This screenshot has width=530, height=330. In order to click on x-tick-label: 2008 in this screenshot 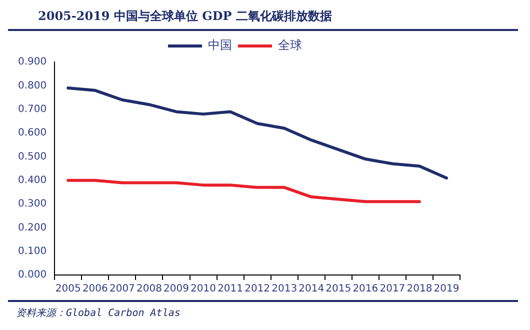, I will do `click(149, 289)`.